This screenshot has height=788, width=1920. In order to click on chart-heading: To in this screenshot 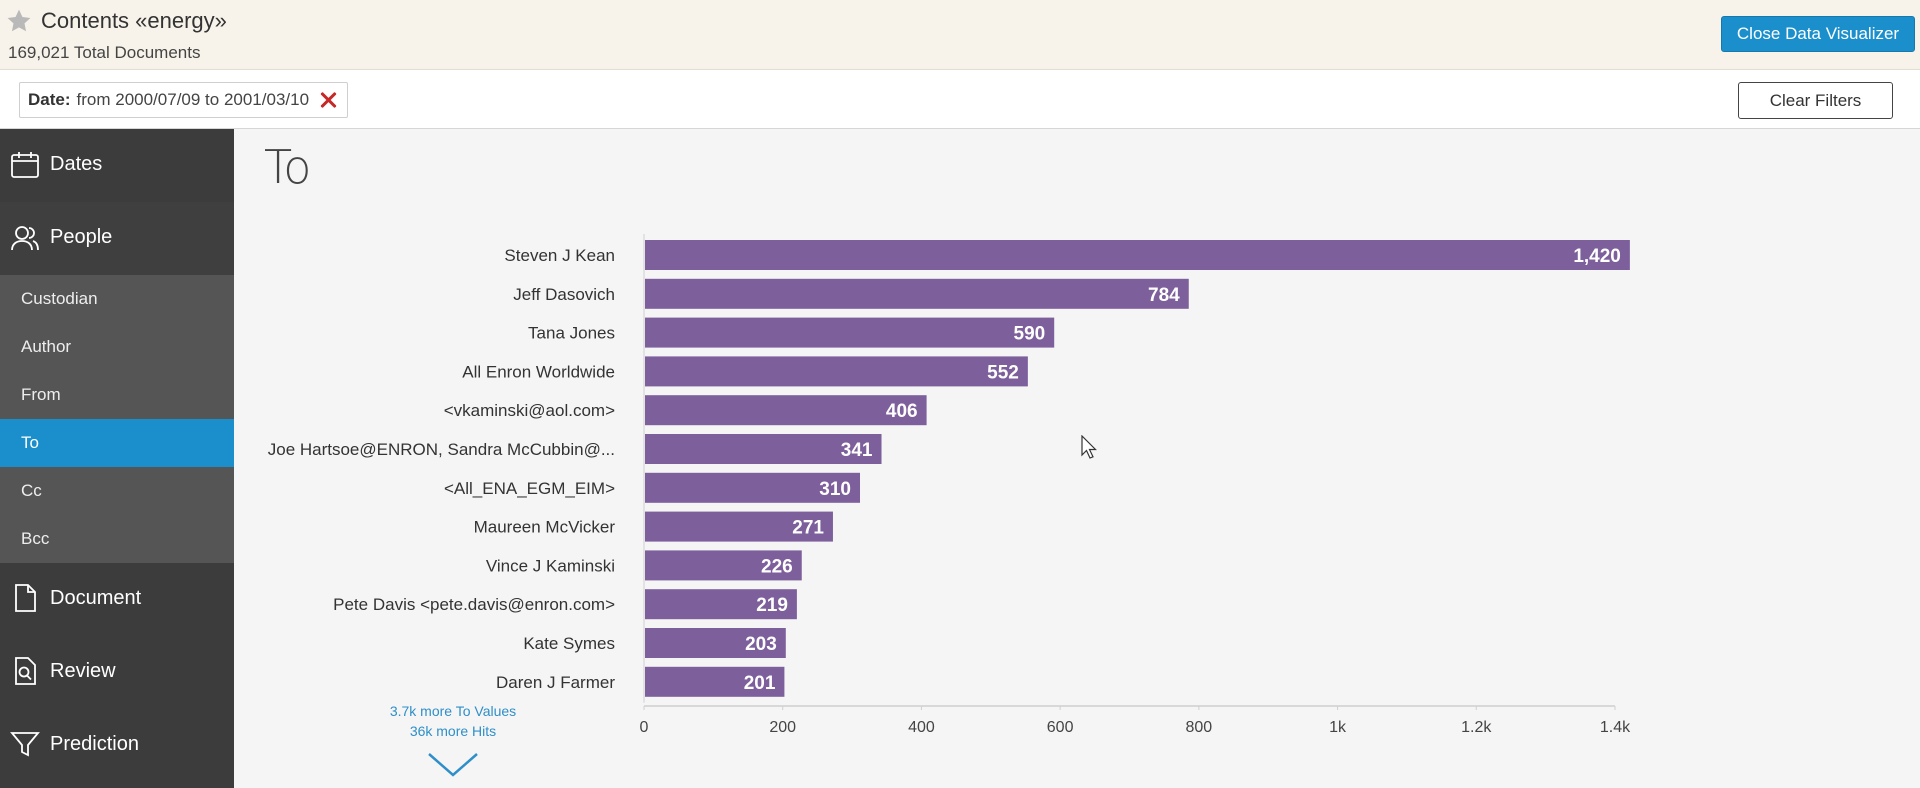, I will do `click(287, 167)`.